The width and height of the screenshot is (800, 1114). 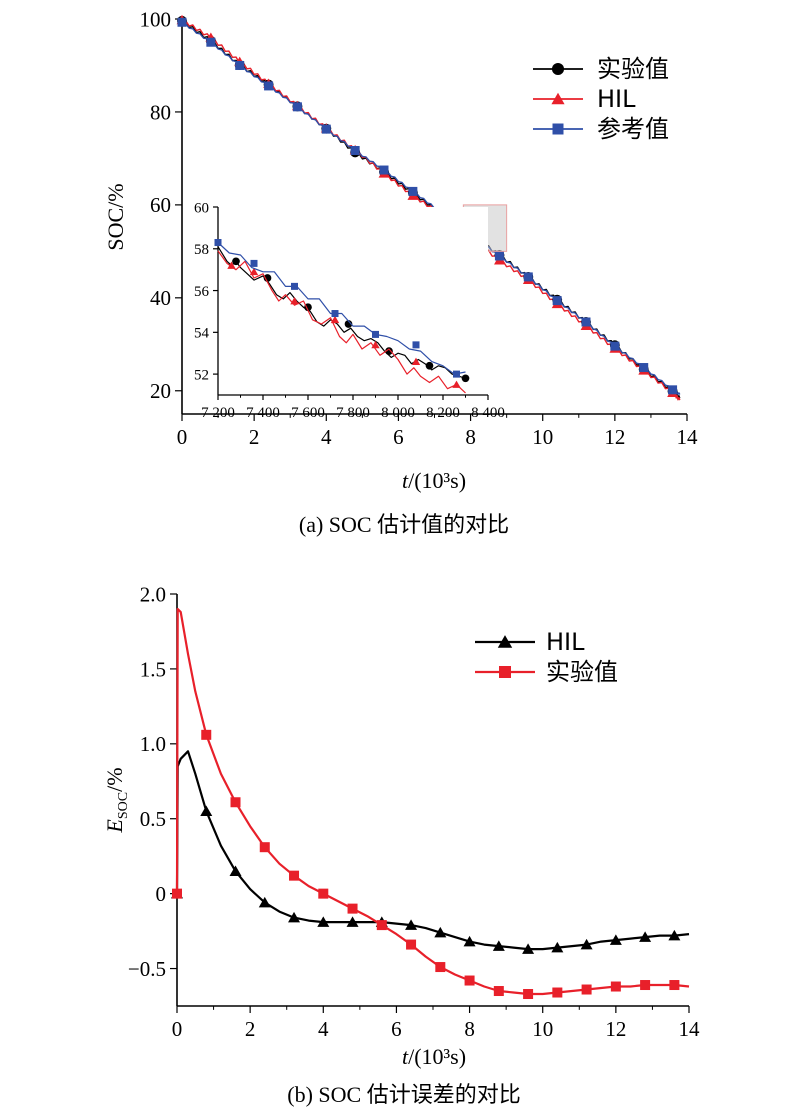 I want to click on y-tick-label: 80, so click(x=160, y=112).